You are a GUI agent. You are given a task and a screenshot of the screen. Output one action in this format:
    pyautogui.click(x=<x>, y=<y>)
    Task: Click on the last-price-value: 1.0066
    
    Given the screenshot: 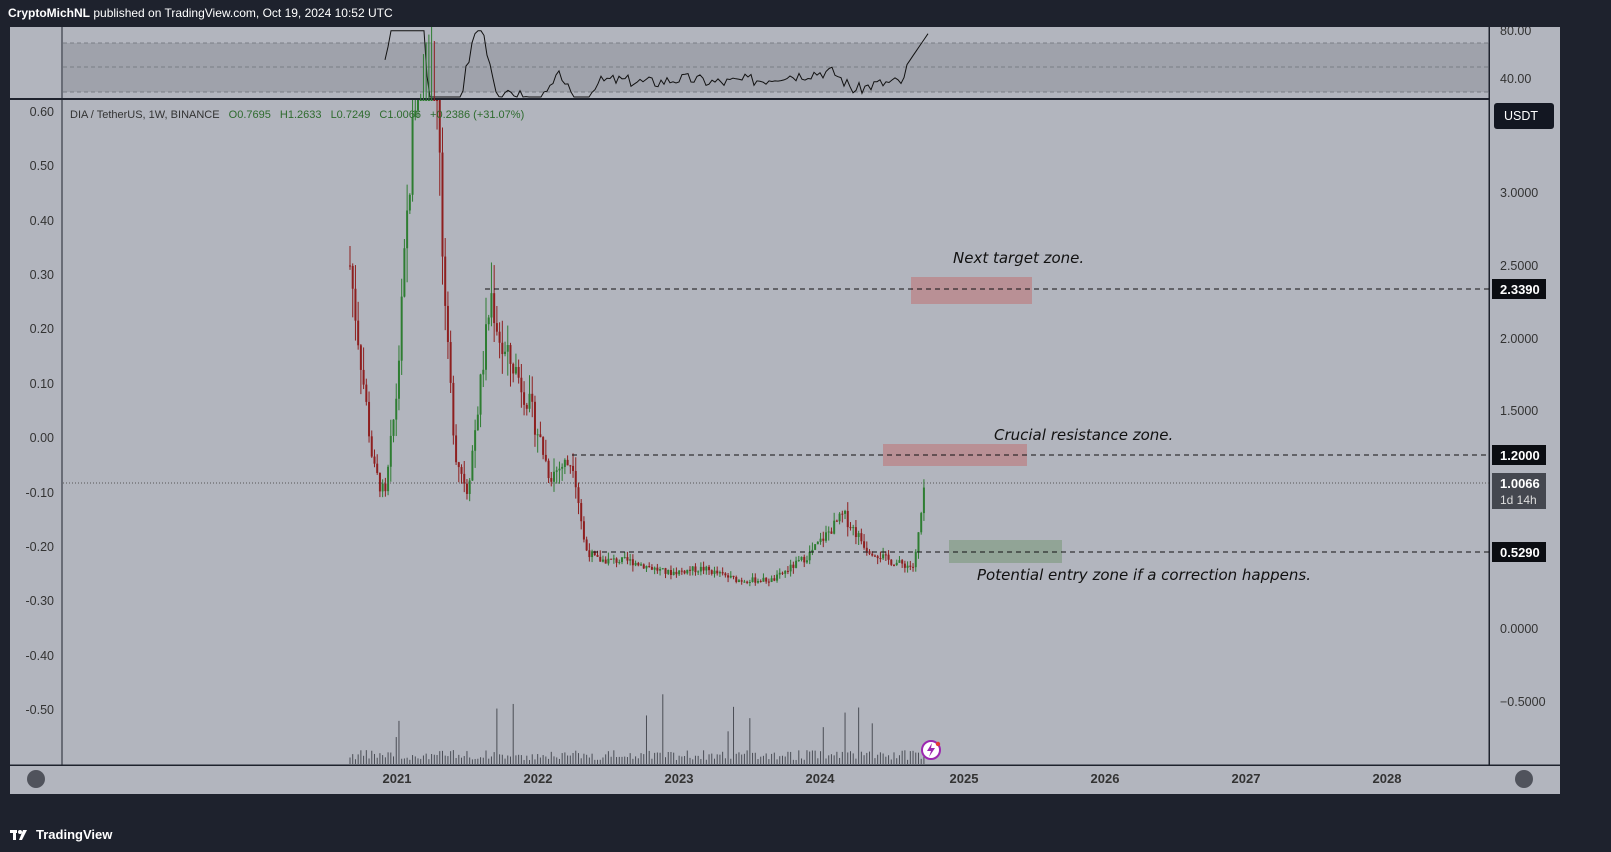 What is the action you would take?
    pyautogui.click(x=1520, y=483)
    